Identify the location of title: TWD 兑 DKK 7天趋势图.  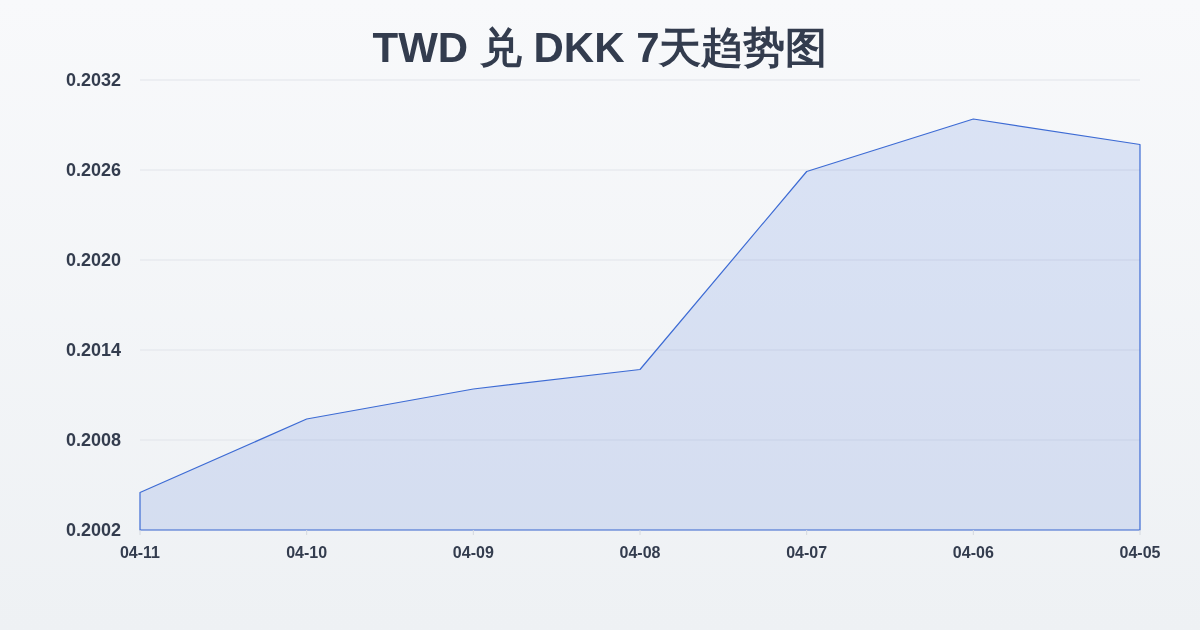
(600, 47).